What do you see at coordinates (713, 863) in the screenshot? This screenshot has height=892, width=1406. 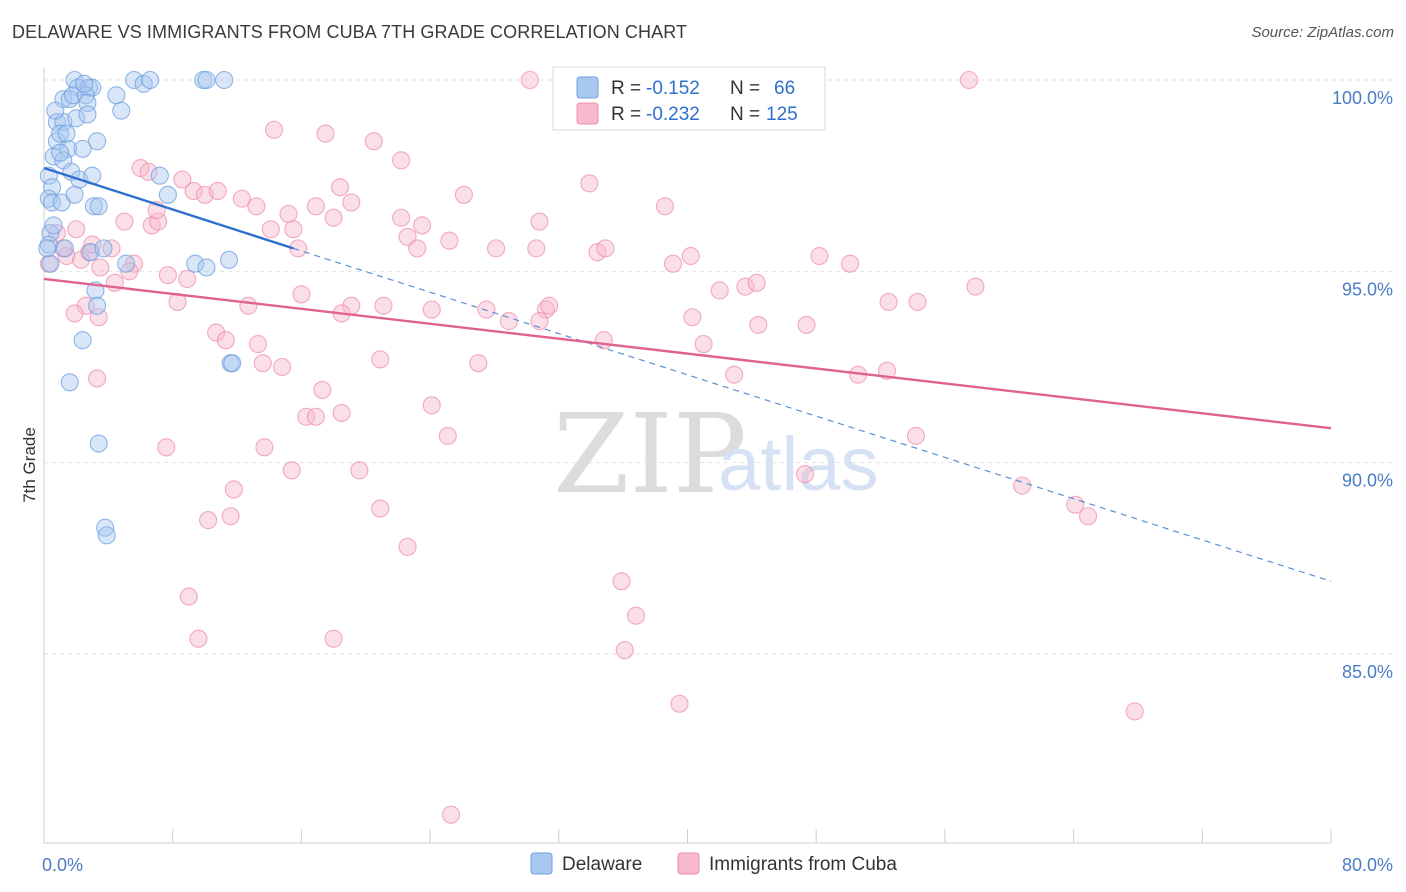 I see `series-legend: Delaware Immigrants from Cuba` at bounding box center [713, 863].